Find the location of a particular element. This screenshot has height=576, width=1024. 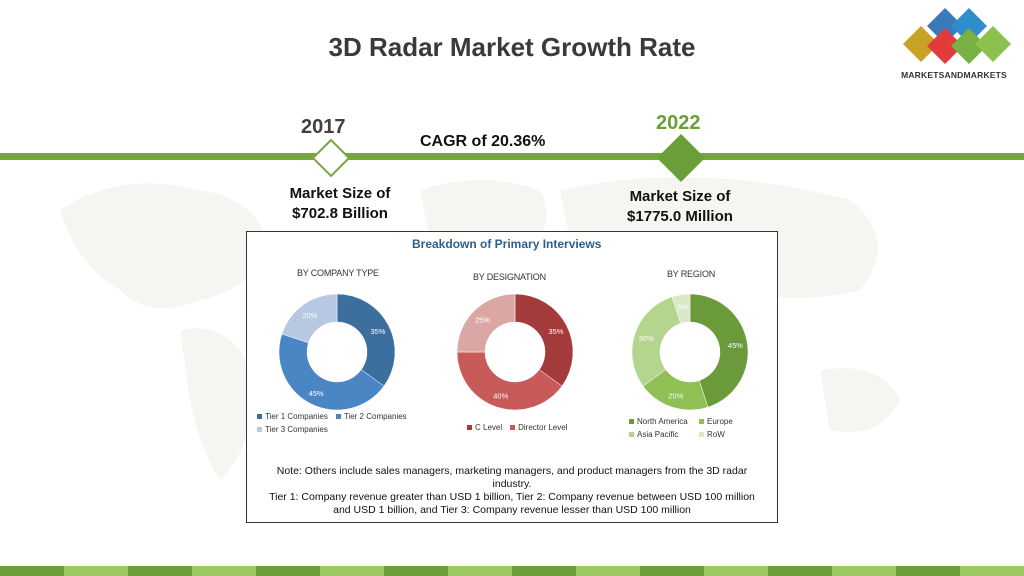

page-title: 3D Radar Market Growth Rate is located at coordinates (512, 47).